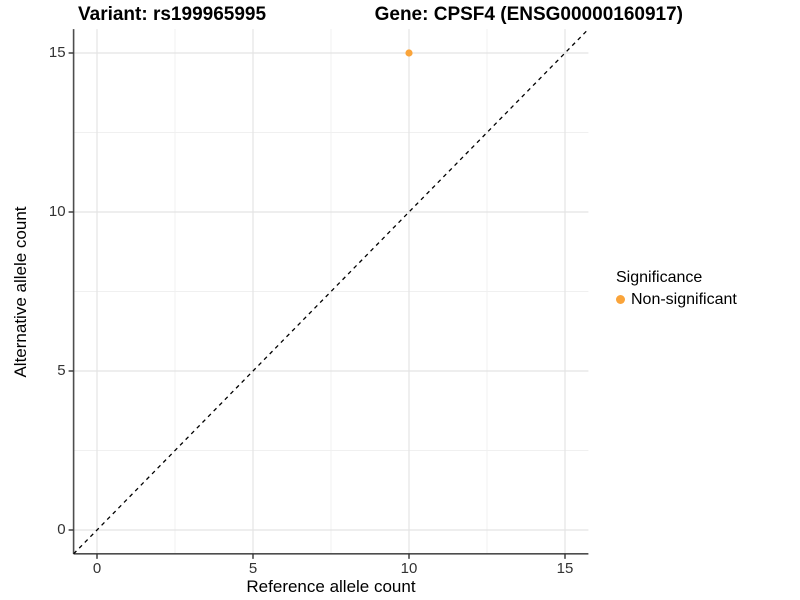 This screenshot has height=600, width=800. What do you see at coordinates (61, 529) in the screenshot?
I see `y-tick-label: 0` at bounding box center [61, 529].